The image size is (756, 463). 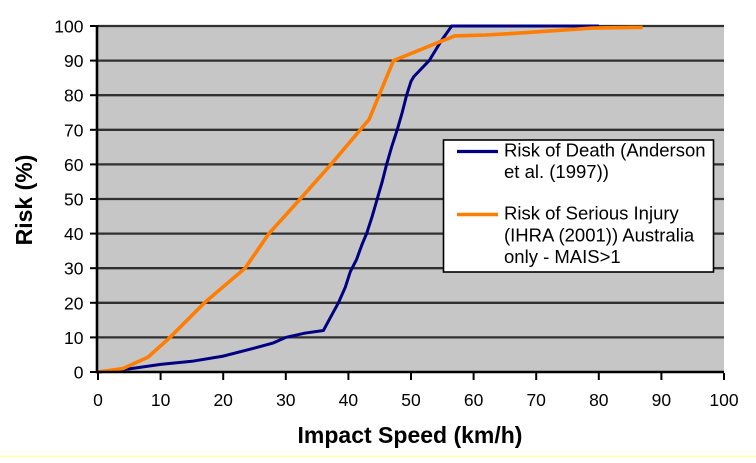 What do you see at coordinates (605, 150) in the screenshot?
I see `svg-text: Risk of Death (Anderson` at bounding box center [605, 150].